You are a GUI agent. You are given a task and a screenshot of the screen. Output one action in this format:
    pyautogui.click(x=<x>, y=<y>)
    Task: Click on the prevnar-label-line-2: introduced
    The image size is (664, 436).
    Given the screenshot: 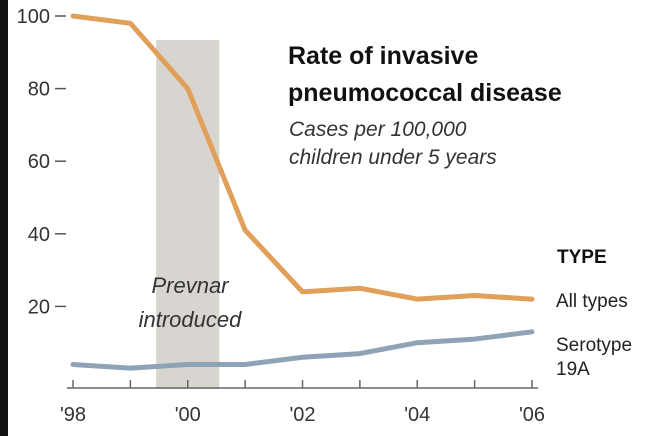 What is the action you would take?
    pyautogui.click(x=190, y=319)
    